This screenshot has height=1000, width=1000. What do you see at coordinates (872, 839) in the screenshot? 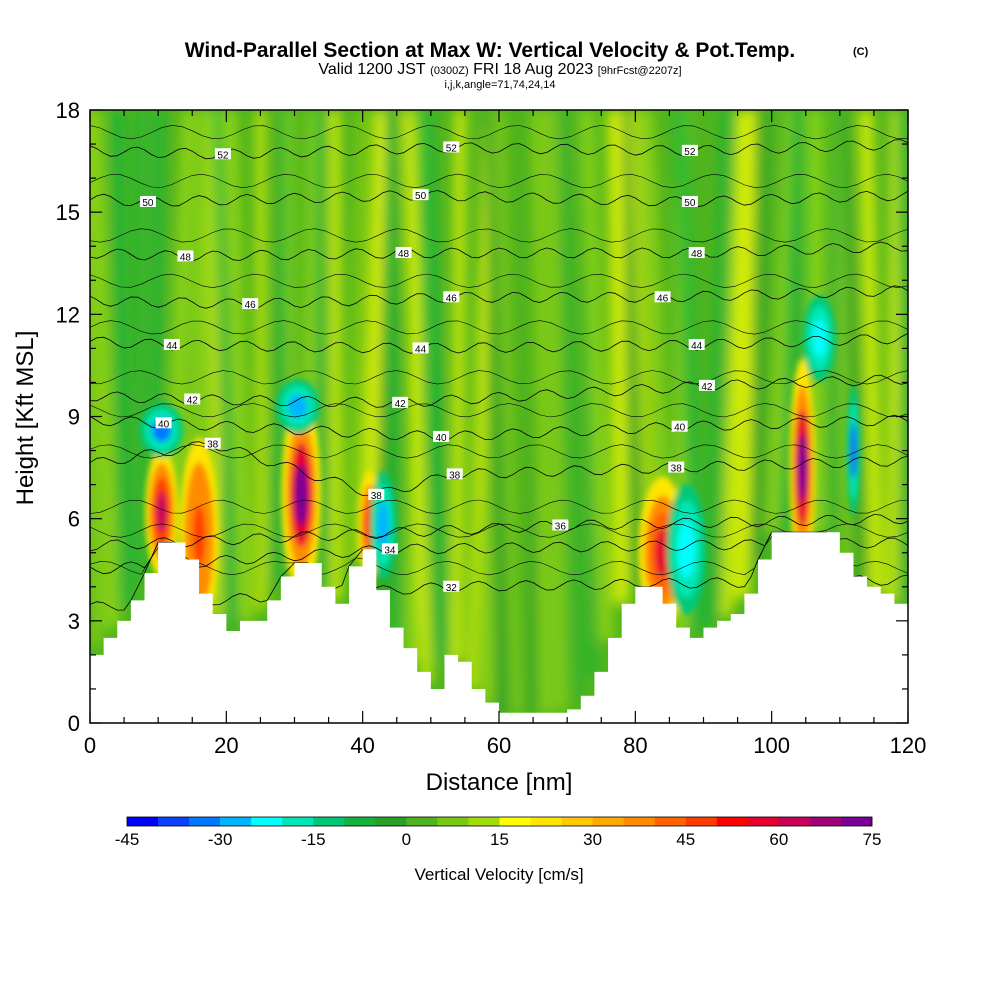
I see `colorbar-tick-label: 75` at bounding box center [872, 839].